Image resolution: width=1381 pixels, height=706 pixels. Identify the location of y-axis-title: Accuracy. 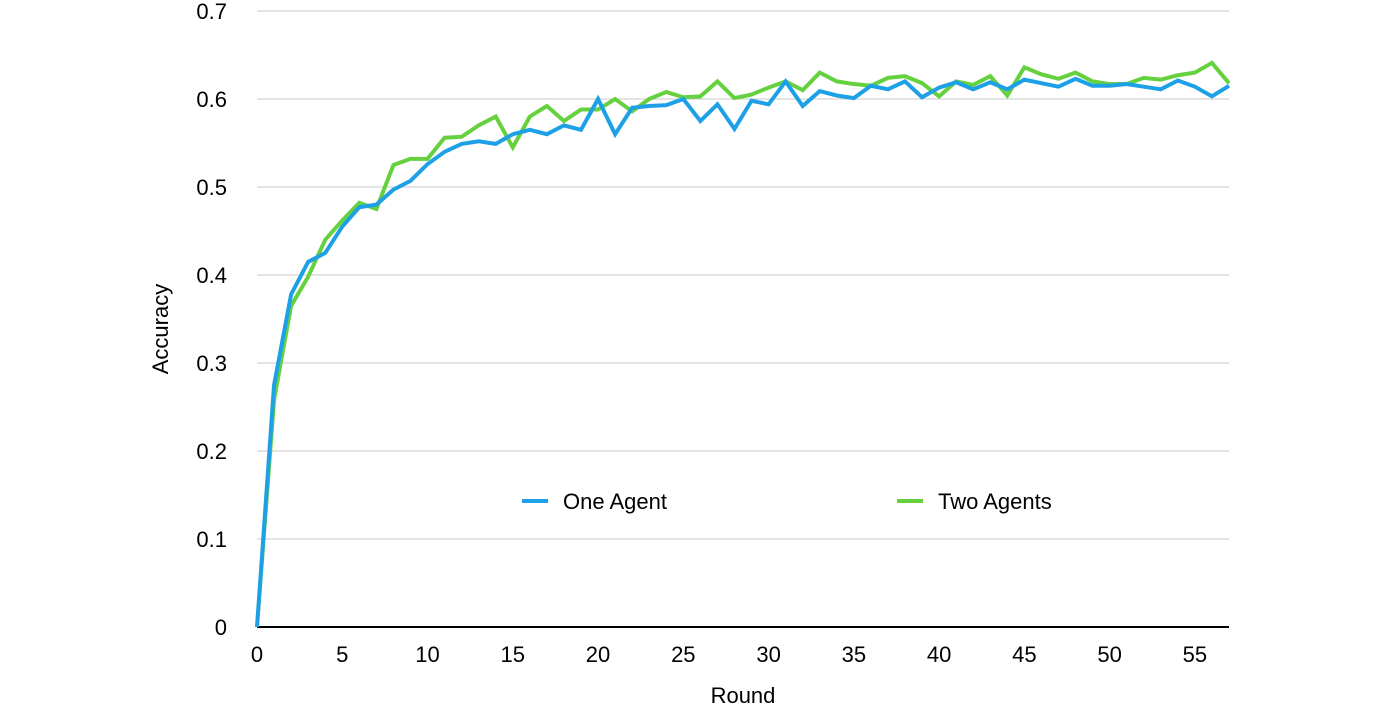
(160, 329).